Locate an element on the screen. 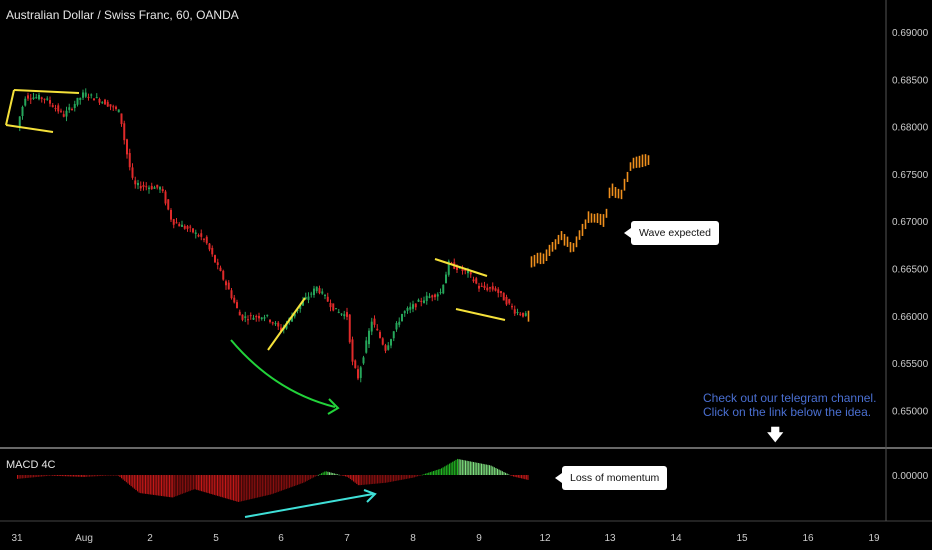  price-tick-label: 0.65000 is located at coordinates (910, 411).